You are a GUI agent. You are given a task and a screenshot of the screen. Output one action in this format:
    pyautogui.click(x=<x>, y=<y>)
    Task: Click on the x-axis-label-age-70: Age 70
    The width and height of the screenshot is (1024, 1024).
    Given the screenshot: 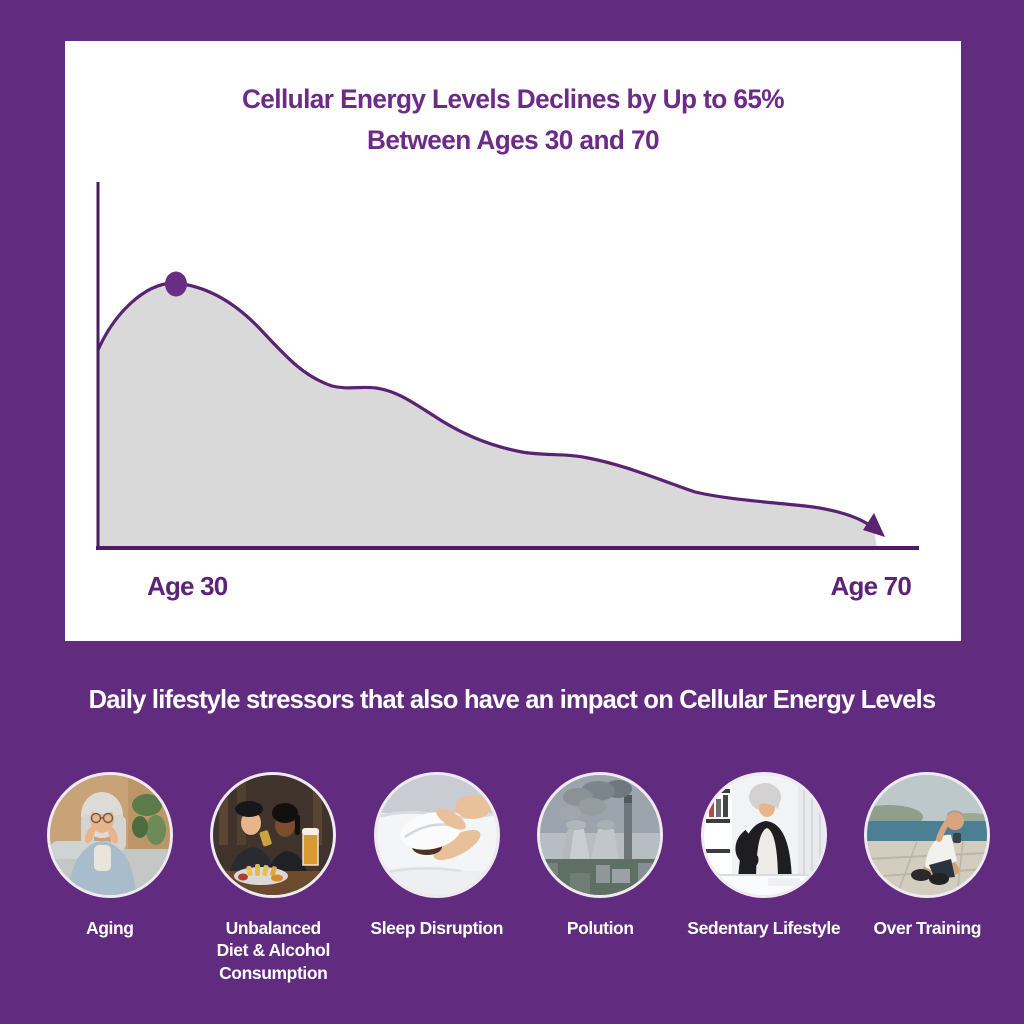 What is the action you would take?
    pyautogui.click(x=871, y=586)
    